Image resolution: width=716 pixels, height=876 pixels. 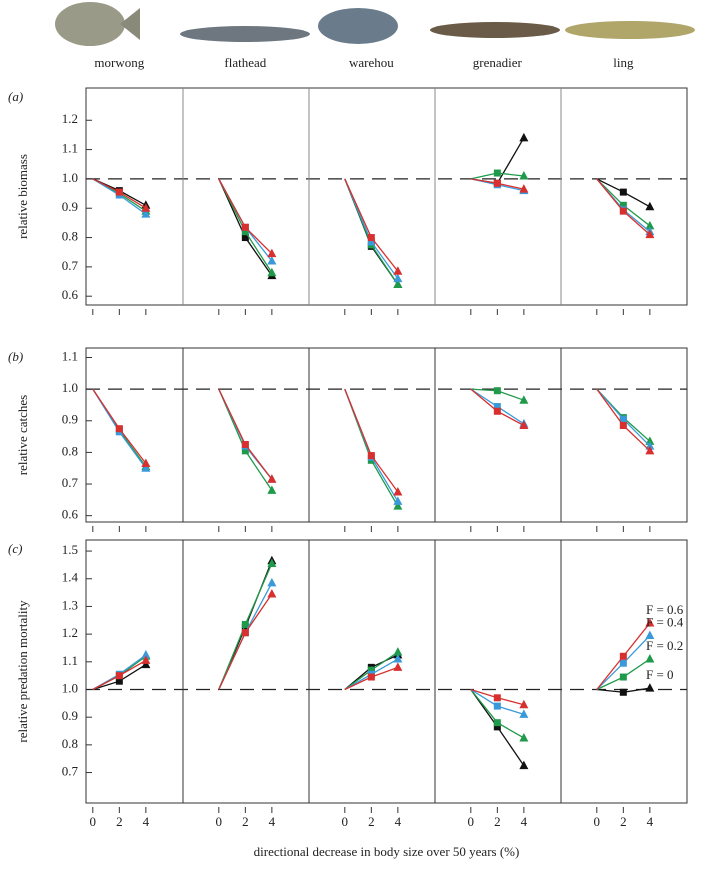 What do you see at coordinates (15, 96) in the screenshot?
I see `panel-label: (a)` at bounding box center [15, 96].